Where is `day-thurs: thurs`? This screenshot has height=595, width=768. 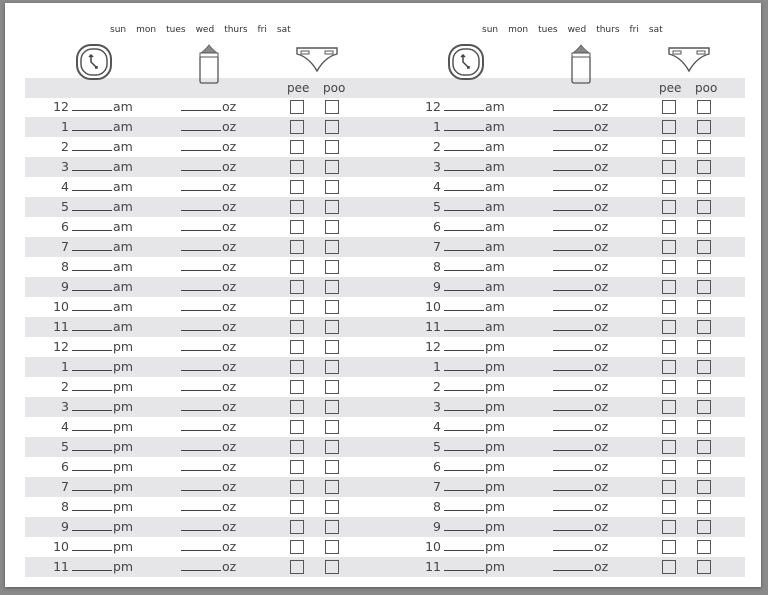
day-thurs: thurs is located at coordinates (608, 30).